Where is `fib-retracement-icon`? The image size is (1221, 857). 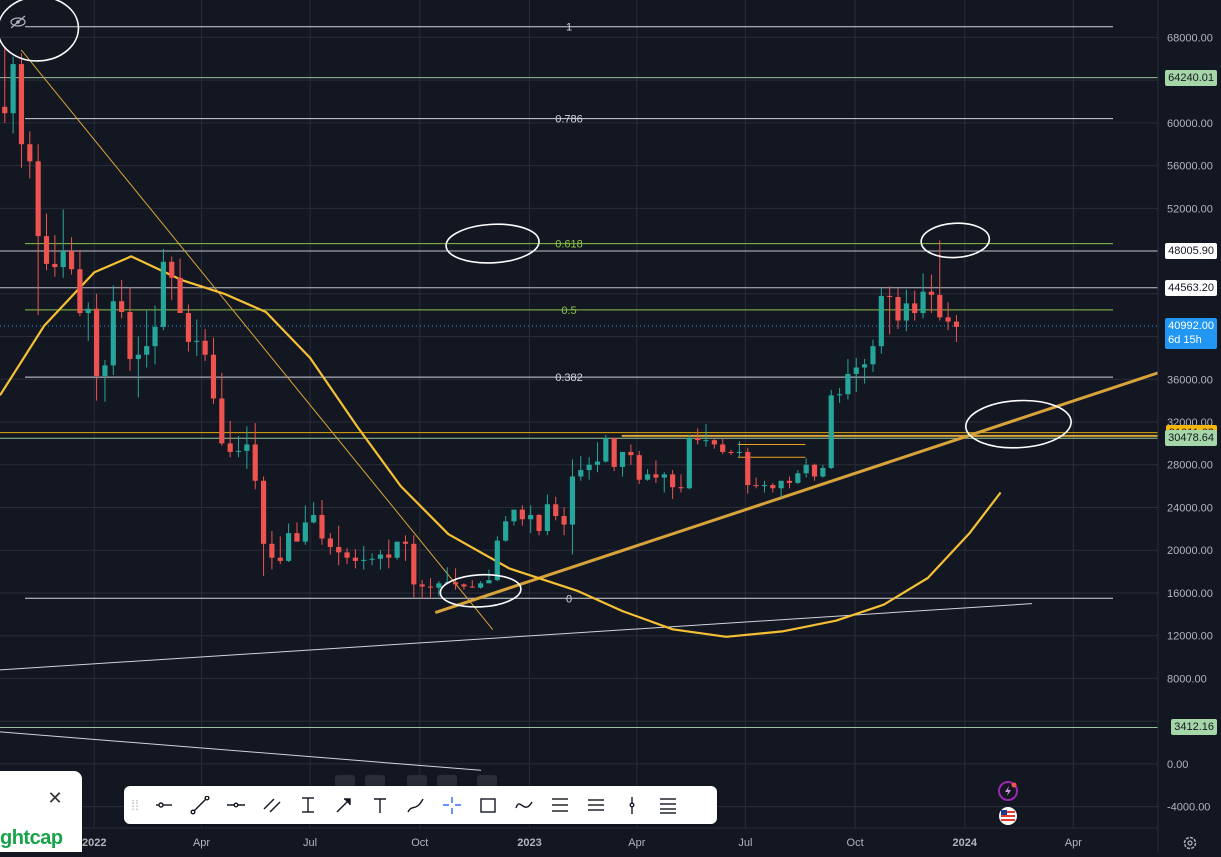
fib-retracement-icon is located at coordinates (560, 805).